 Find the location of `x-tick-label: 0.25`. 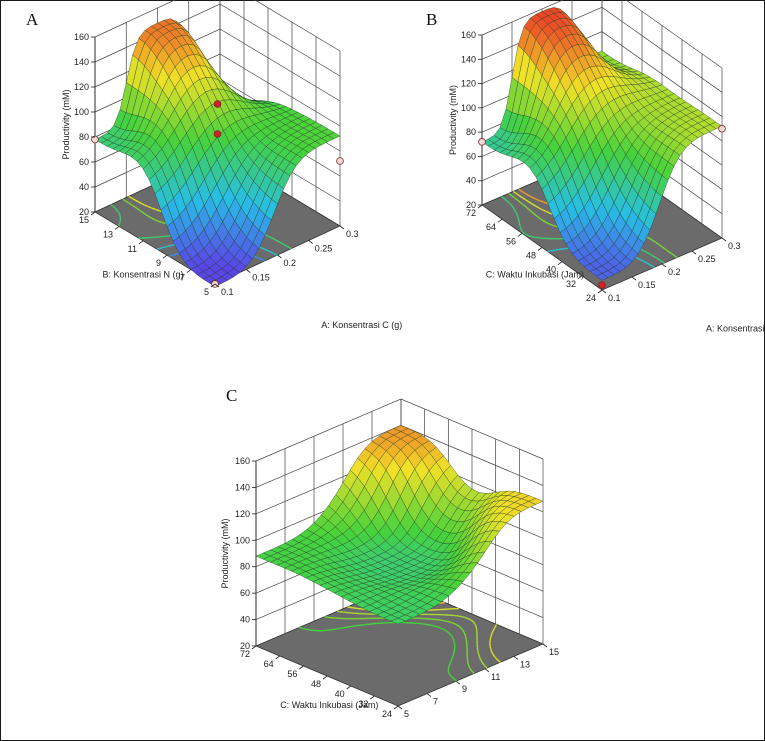

x-tick-label: 0.25 is located at coordinates (324, 249).